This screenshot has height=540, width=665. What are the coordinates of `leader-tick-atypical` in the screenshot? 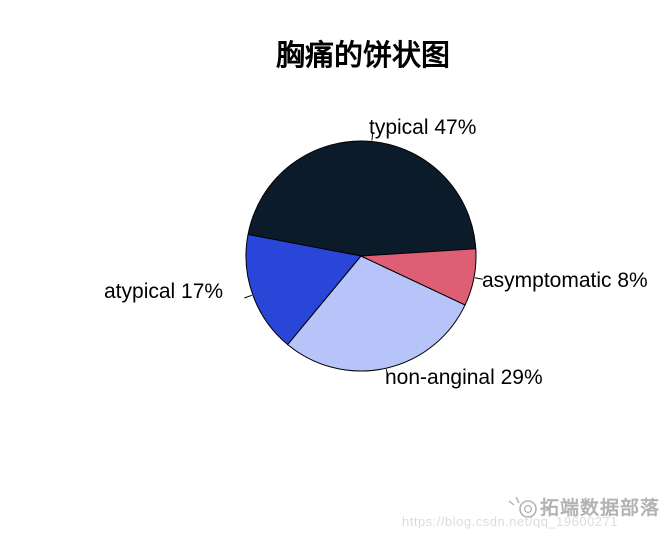 It's located at (248, 296).